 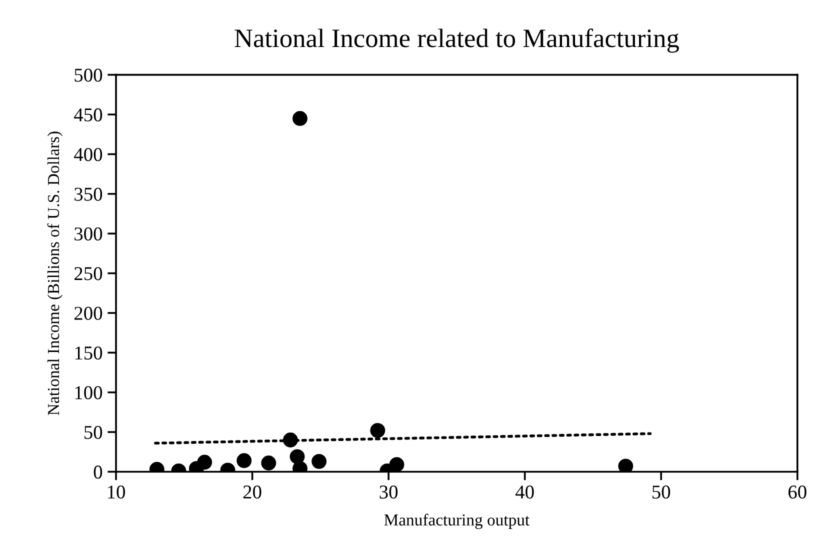 What do you see at coordinates (797, 492) in the screenshot?
I see `x-tick-label: 60` at bounding box center [797, 492].